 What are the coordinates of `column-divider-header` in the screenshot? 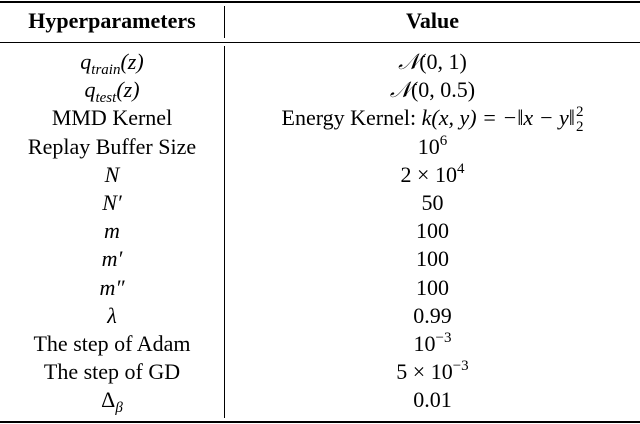 It's located at (224, 22).